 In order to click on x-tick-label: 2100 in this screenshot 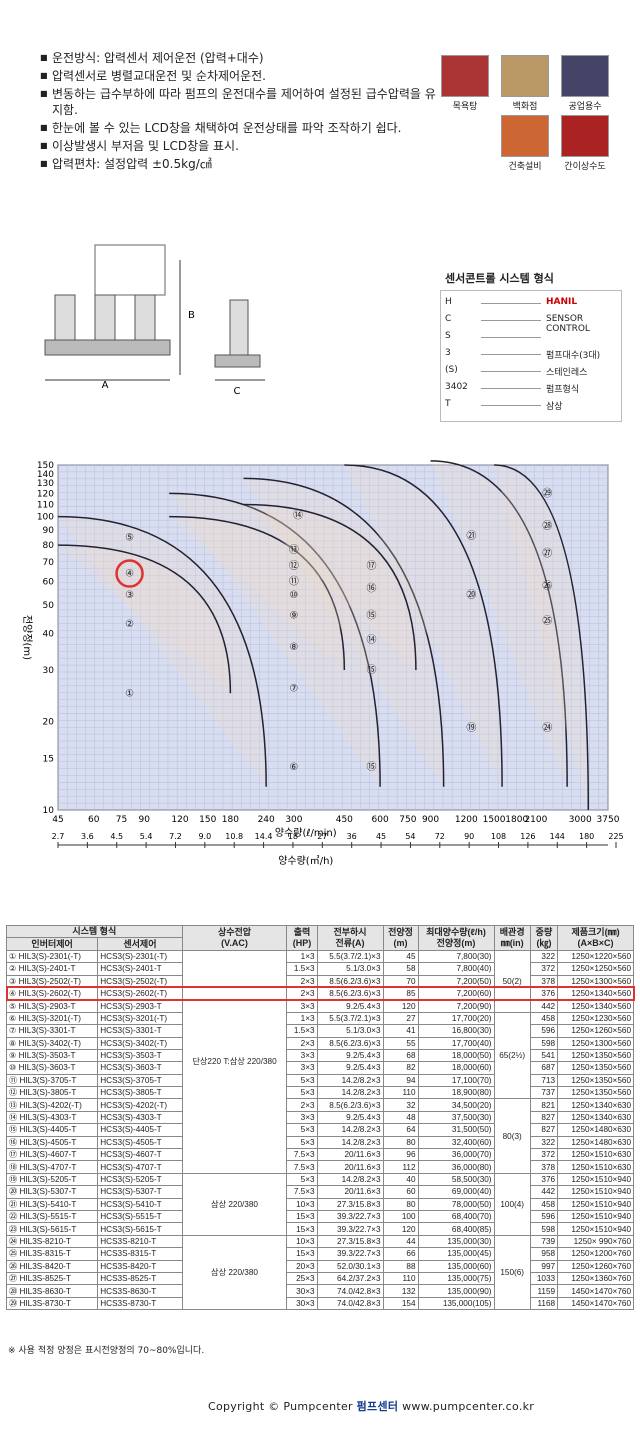, I will do `click(535, 820)`.